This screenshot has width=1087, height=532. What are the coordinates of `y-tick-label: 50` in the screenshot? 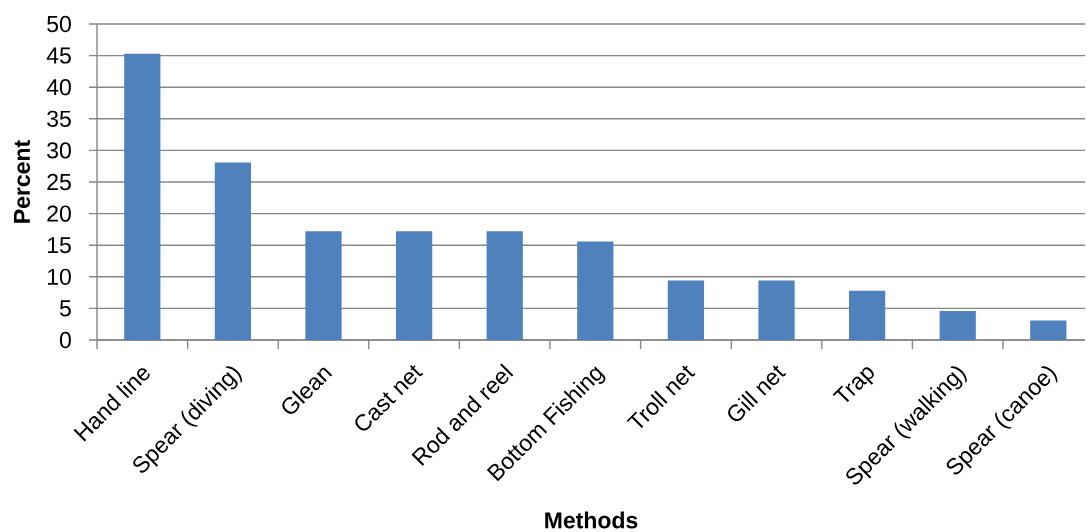 It's located at (59, 24).